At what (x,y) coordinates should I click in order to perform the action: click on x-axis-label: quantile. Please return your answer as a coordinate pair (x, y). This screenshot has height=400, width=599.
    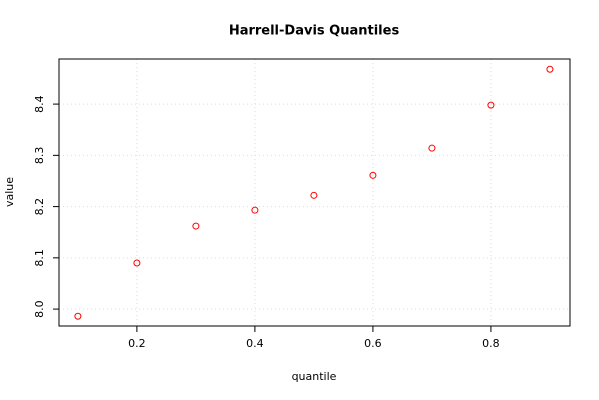
    Looking at the image, I should click on (314, 376).